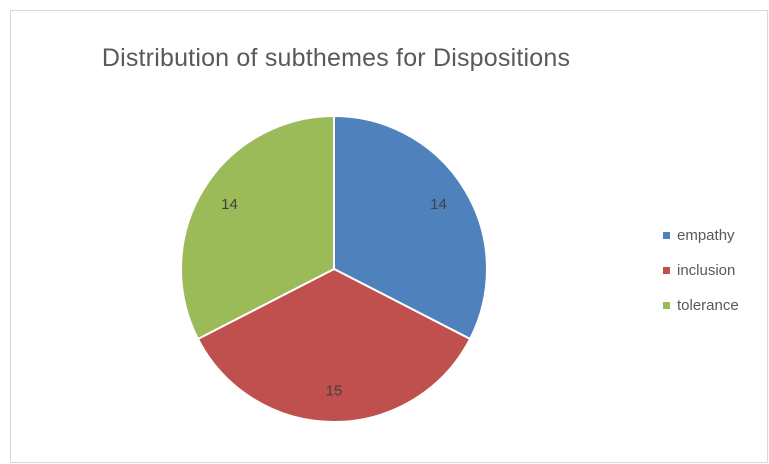 This screenshot has width=769, height=464. Describe the element at coordinates (666, 270) in the screenshot. I see `legend-swatch-inclusion` at that location.